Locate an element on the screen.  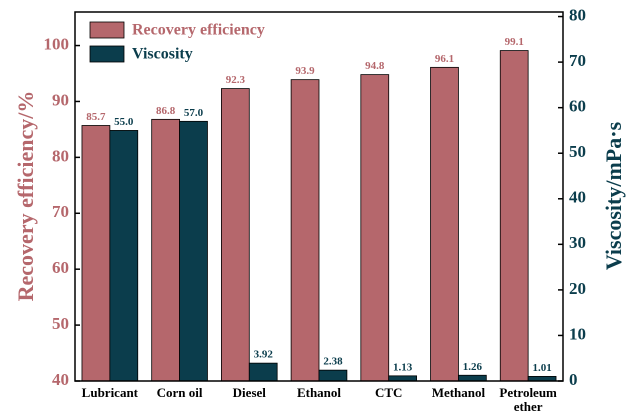
data-label: 55.0 is located at coordinates (124, 122).